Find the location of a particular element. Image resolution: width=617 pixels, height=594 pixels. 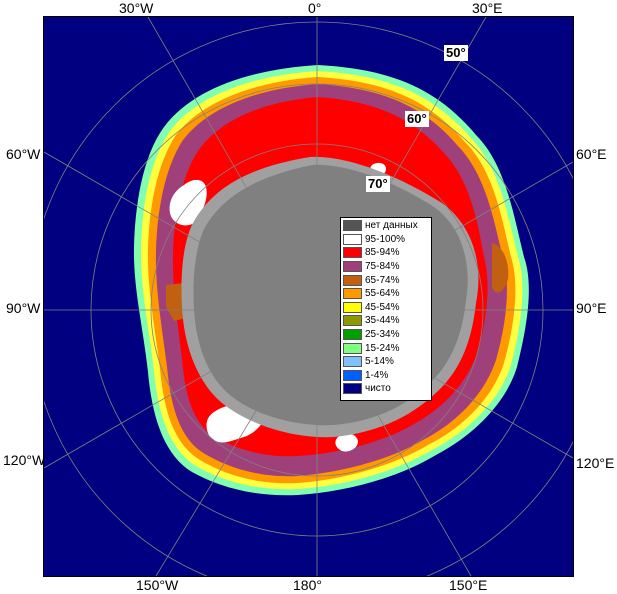

legend-item: 45-54% is located at coordinates (386, 308).